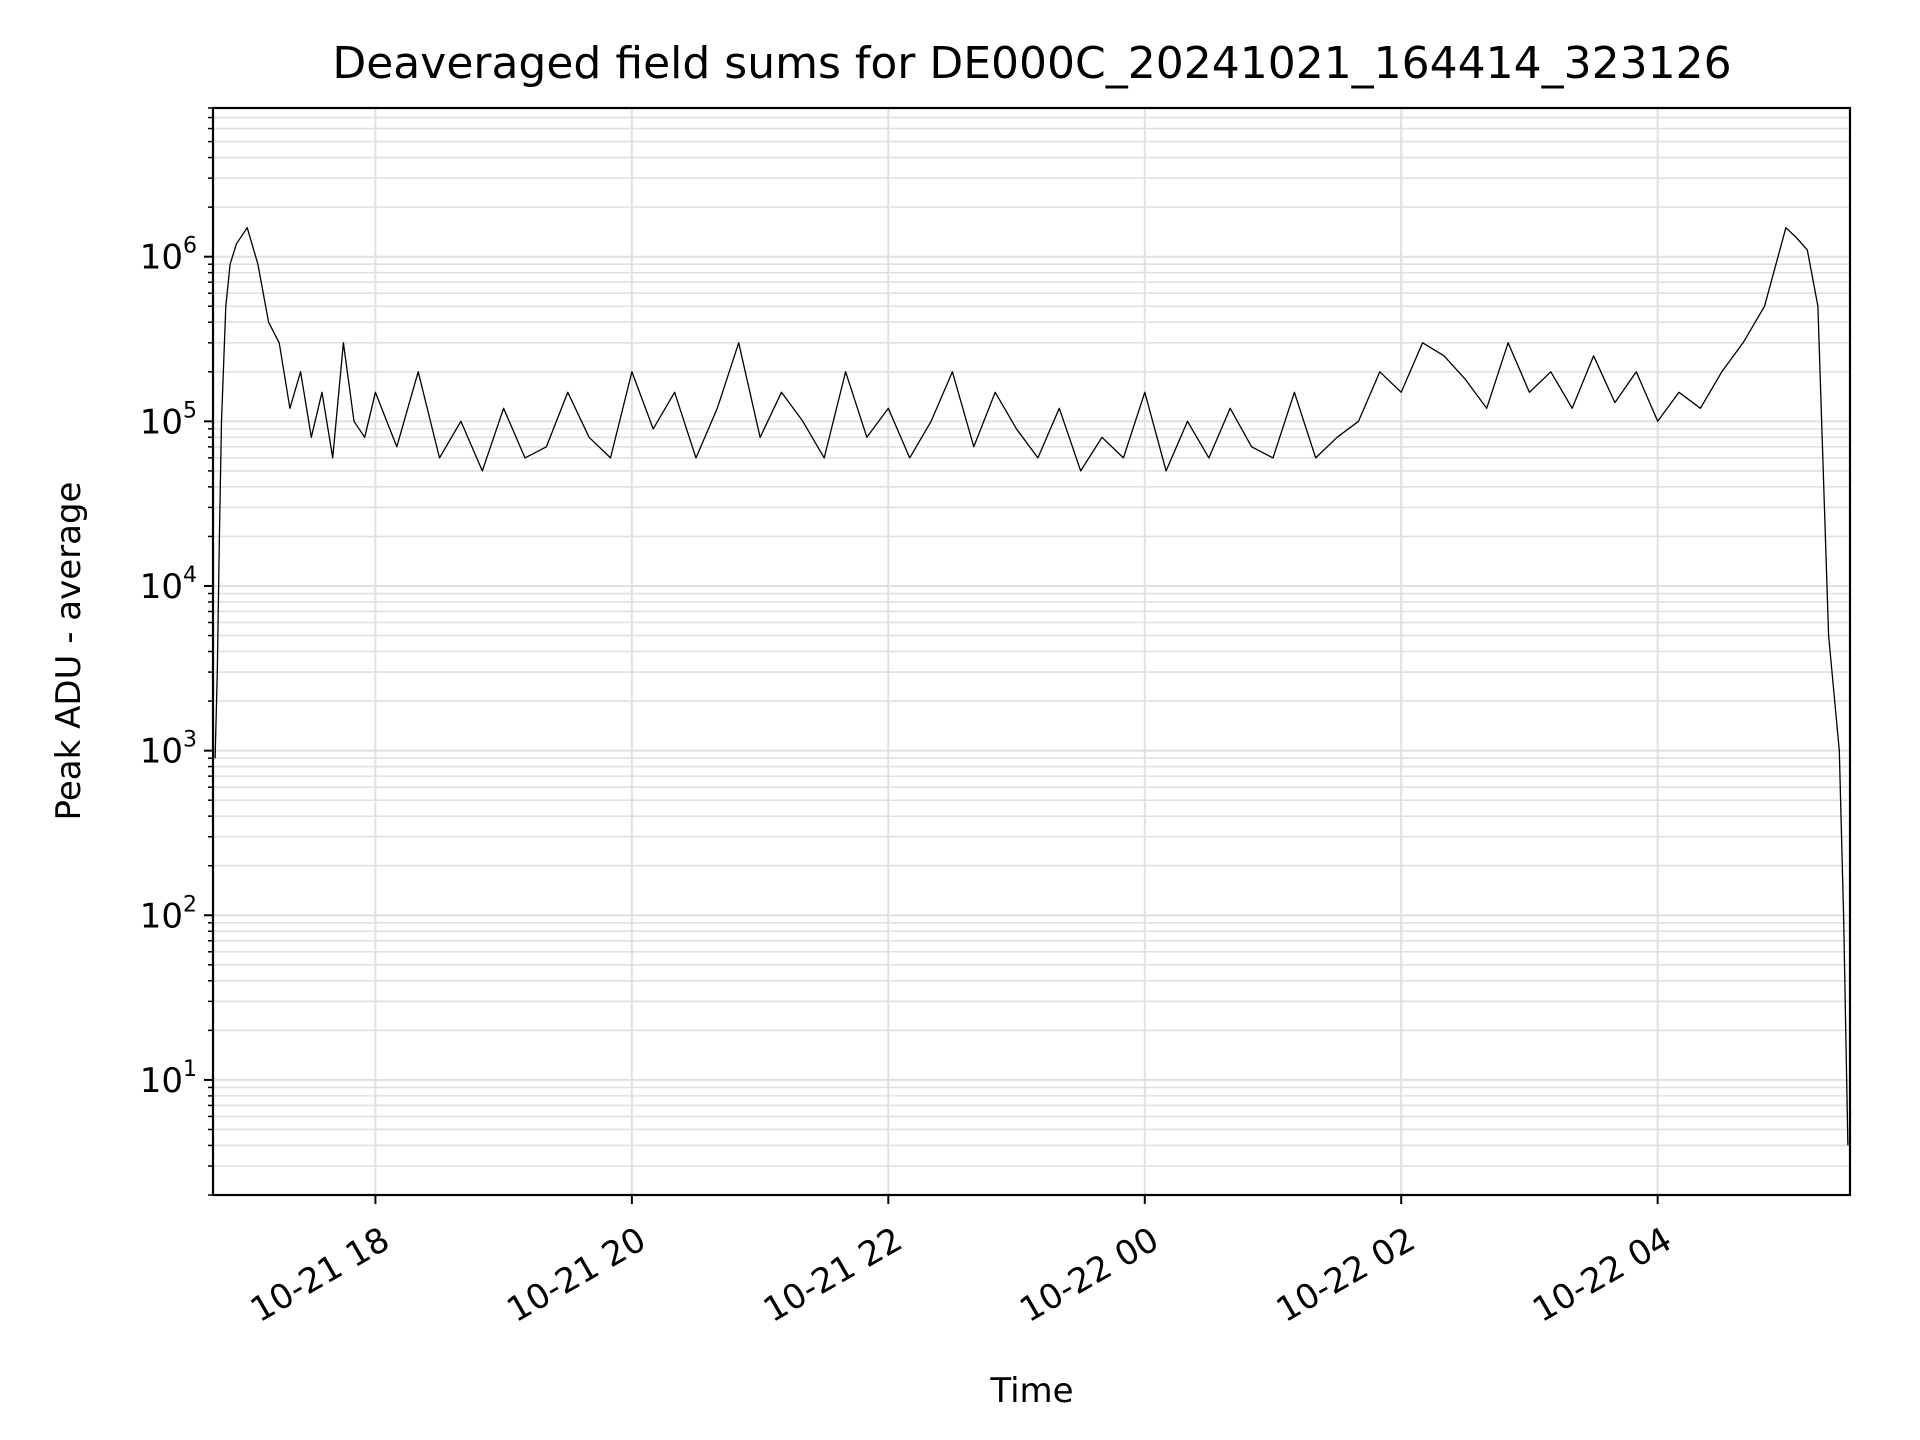  What do you see at coordinates (168, 420) in the screenshot?
I see `y-tick-label: 10⁵` at bounding box center [168, 420].